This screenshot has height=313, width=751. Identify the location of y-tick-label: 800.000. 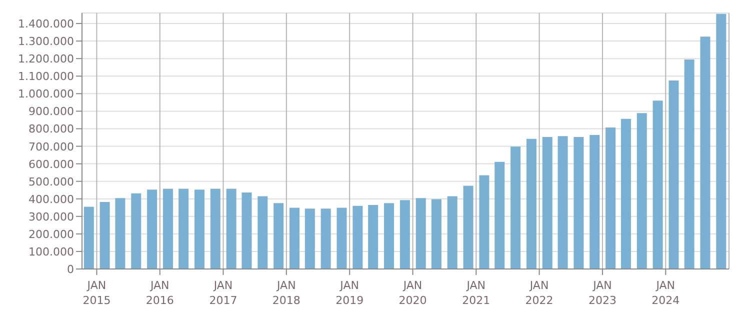
(51, 129).